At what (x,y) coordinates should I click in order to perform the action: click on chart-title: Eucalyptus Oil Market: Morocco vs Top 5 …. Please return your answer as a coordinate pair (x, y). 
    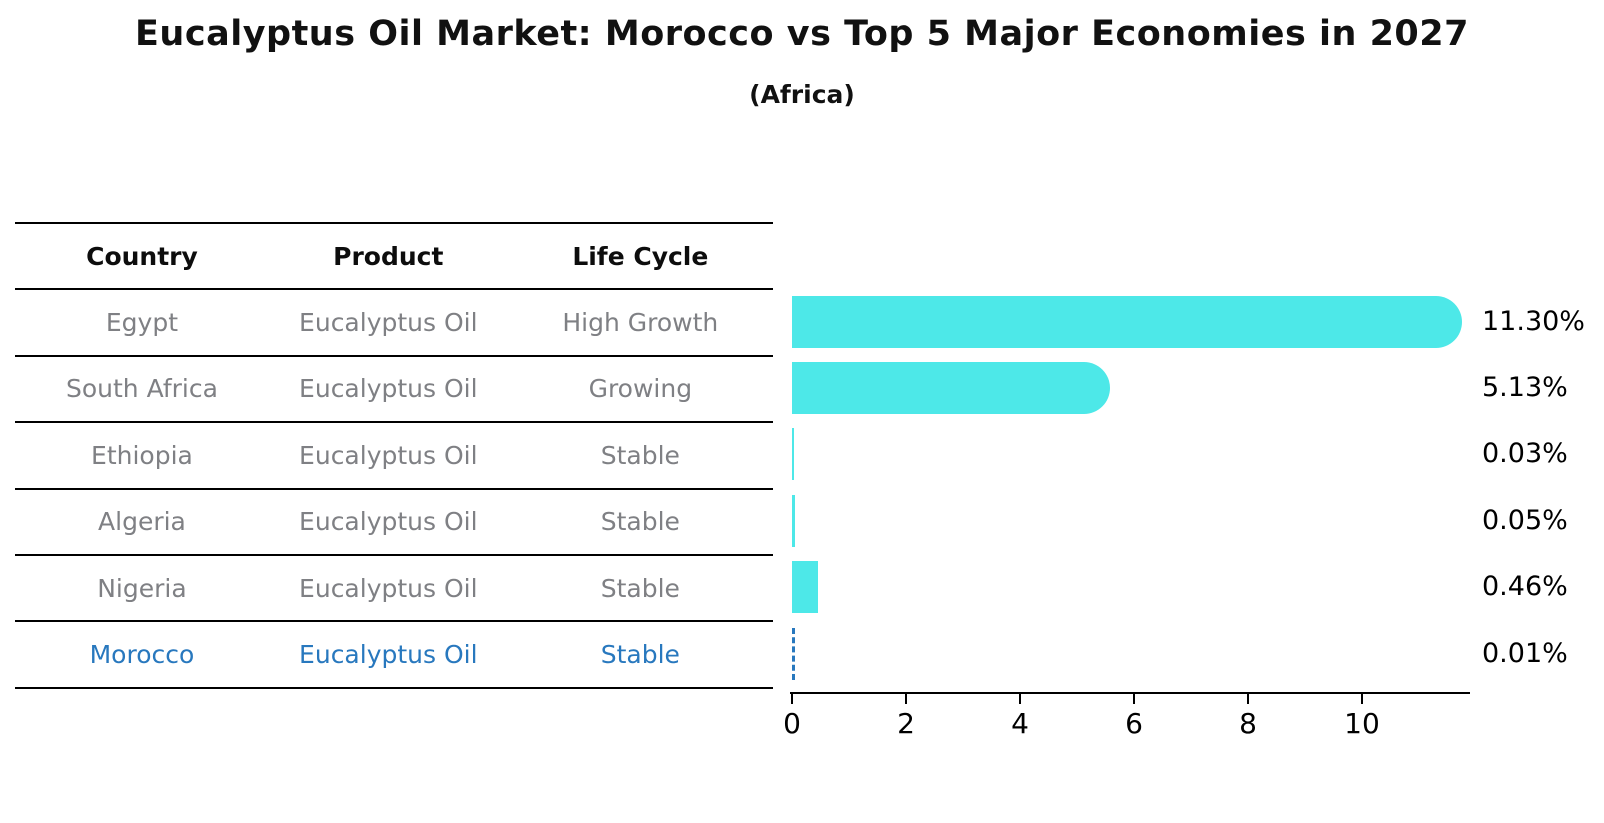
    Looking at the image, I should click on (802, 34).